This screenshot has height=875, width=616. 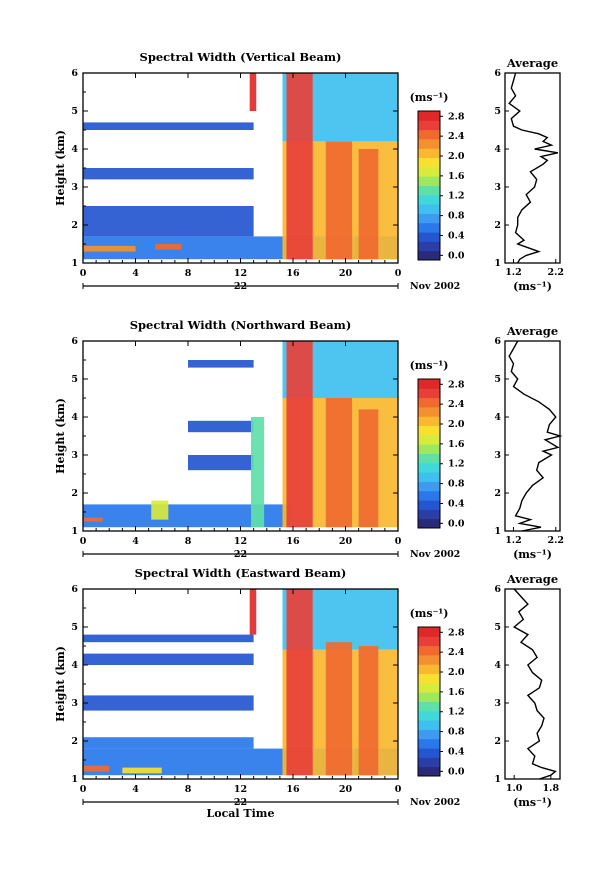 I want to click on colorbar-tick-label: 2.0, so click(x=456, y=156).